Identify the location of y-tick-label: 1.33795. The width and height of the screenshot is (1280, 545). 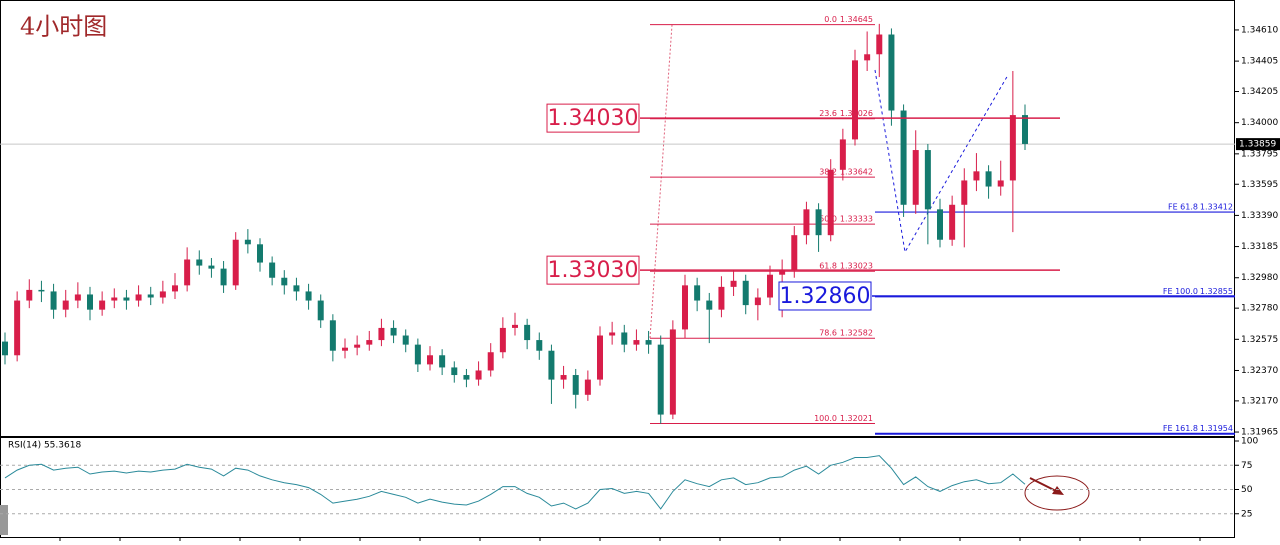
(1259, 154).